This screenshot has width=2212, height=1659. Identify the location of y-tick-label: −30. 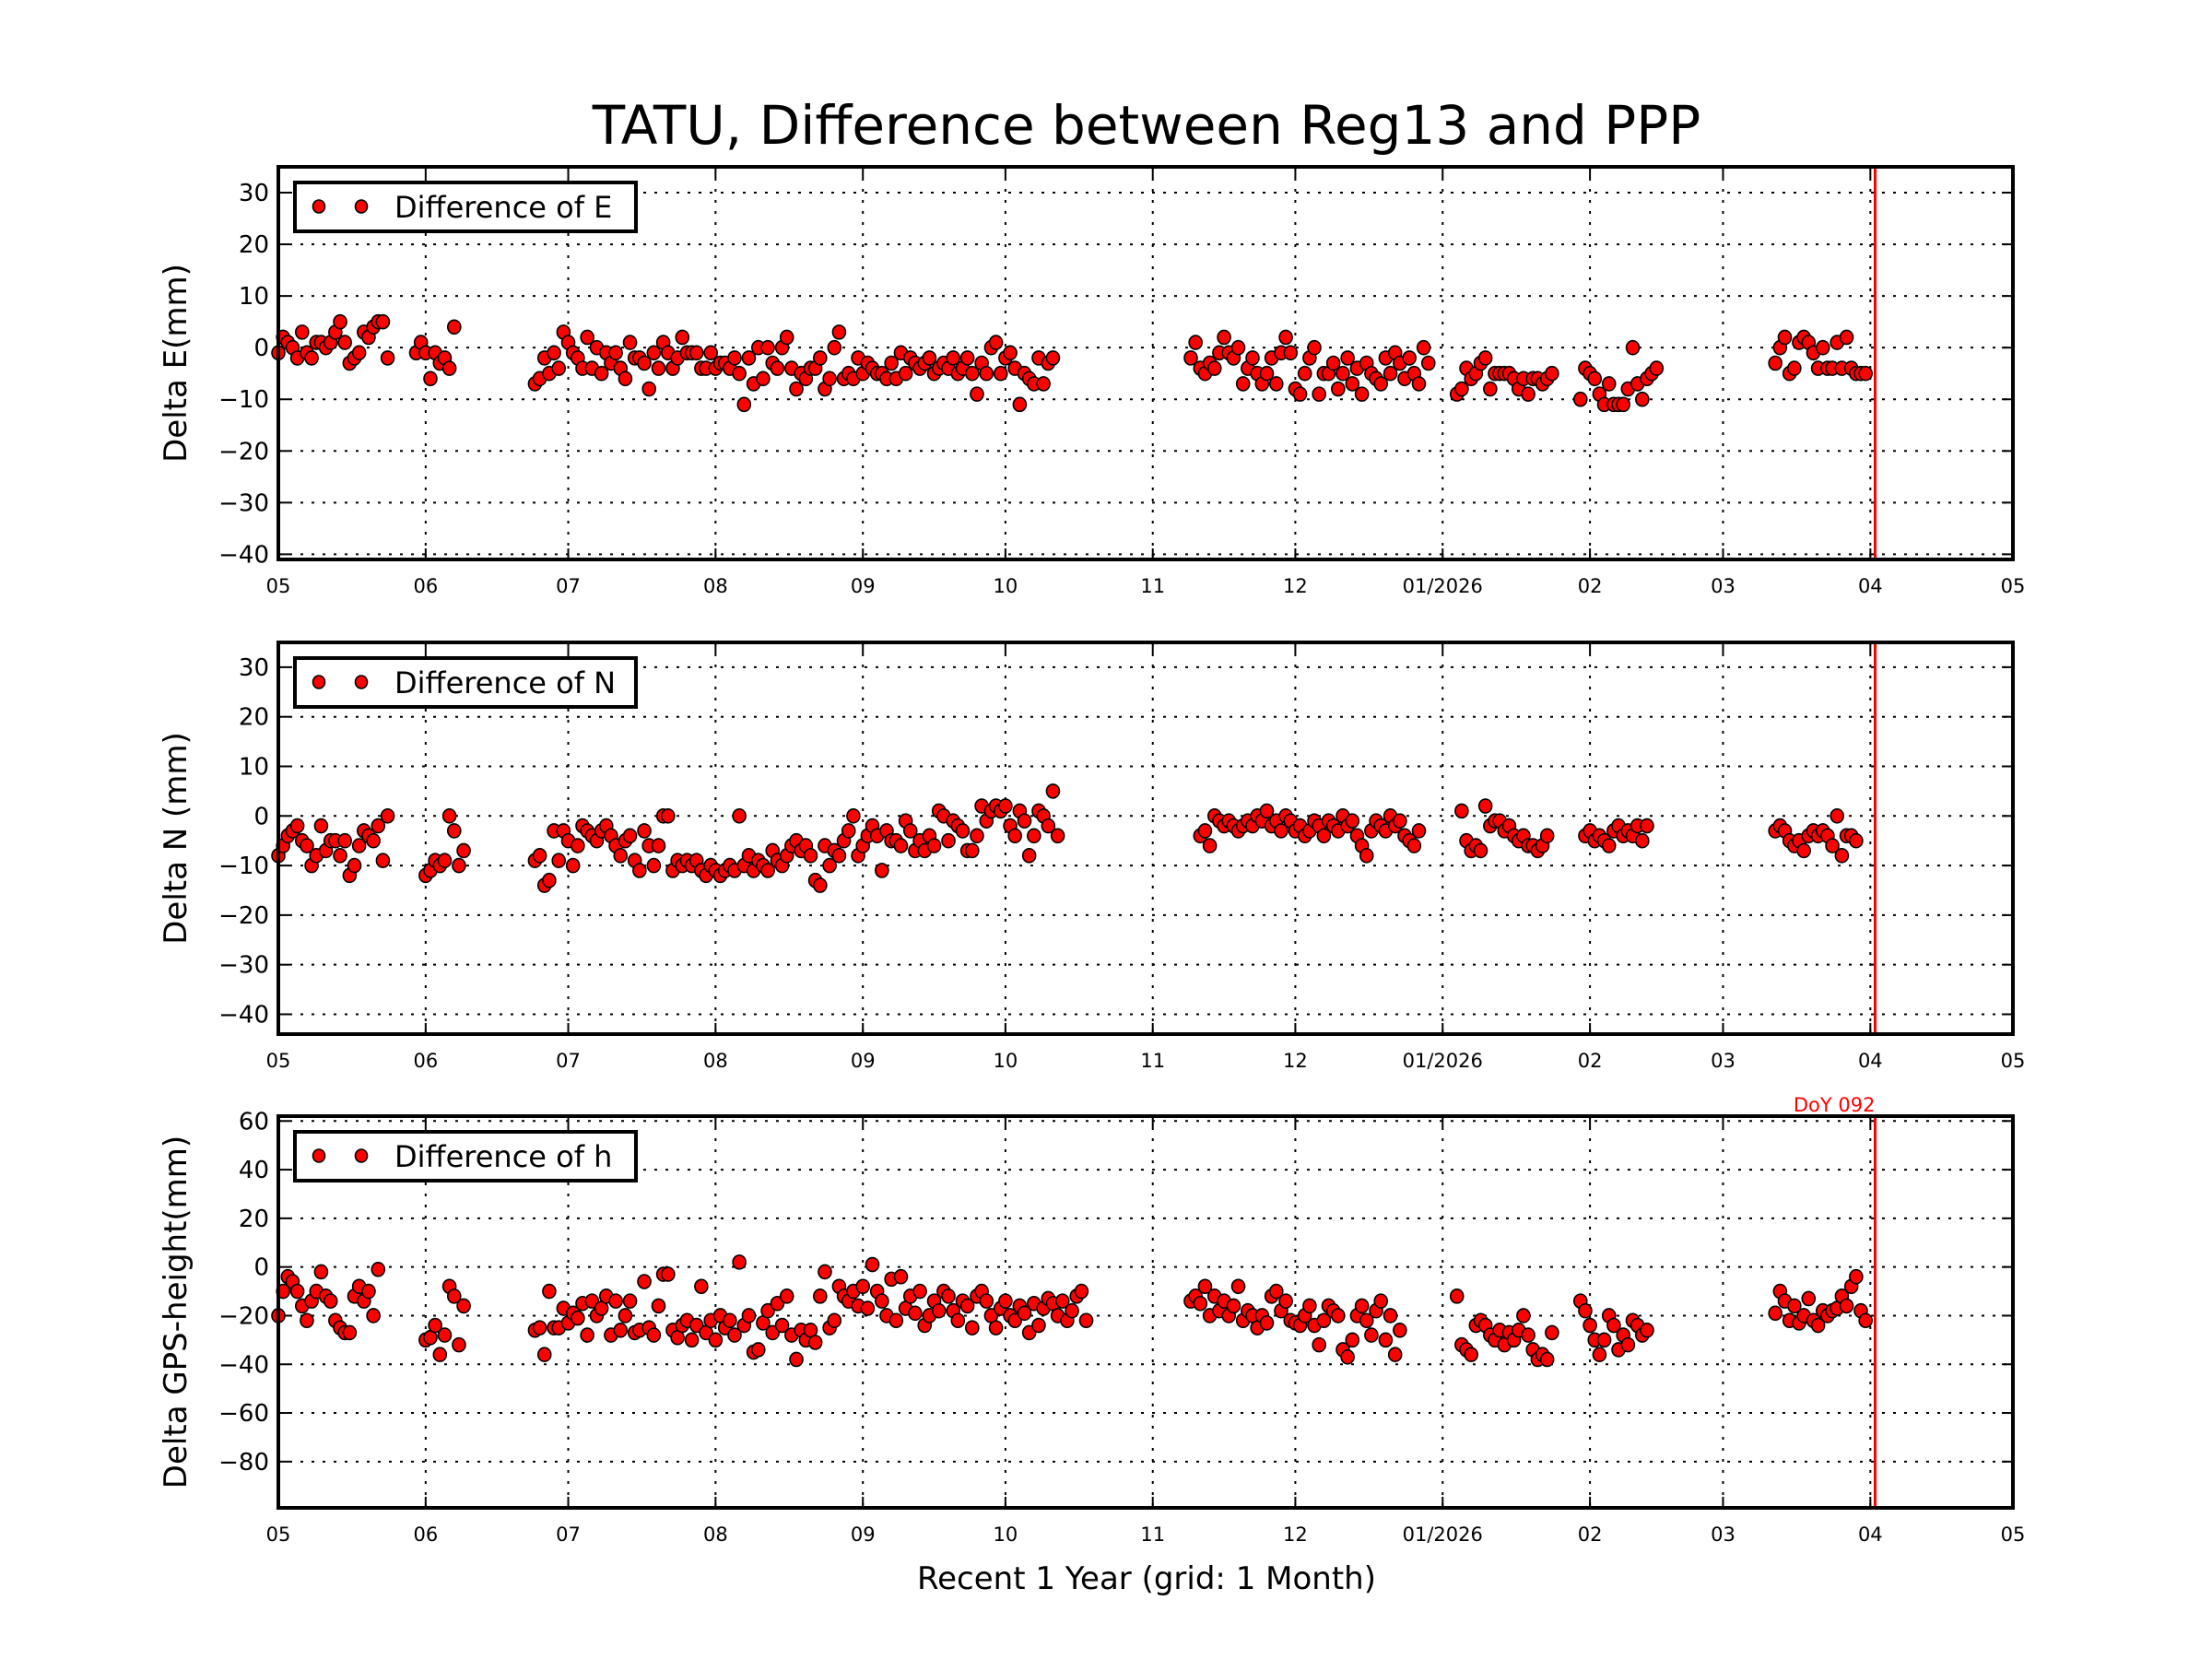
(243, 966).